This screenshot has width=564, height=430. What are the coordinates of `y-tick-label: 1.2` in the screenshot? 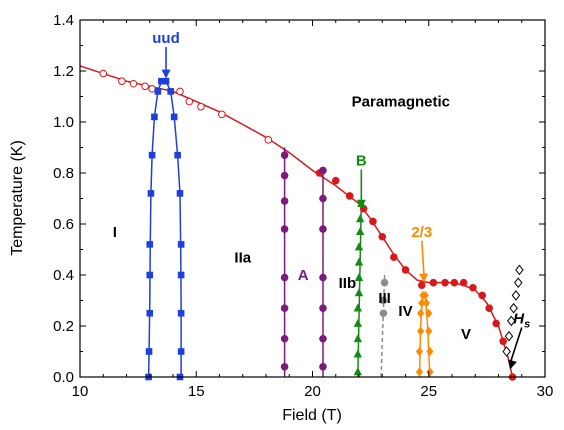 It's located at (63, 71).